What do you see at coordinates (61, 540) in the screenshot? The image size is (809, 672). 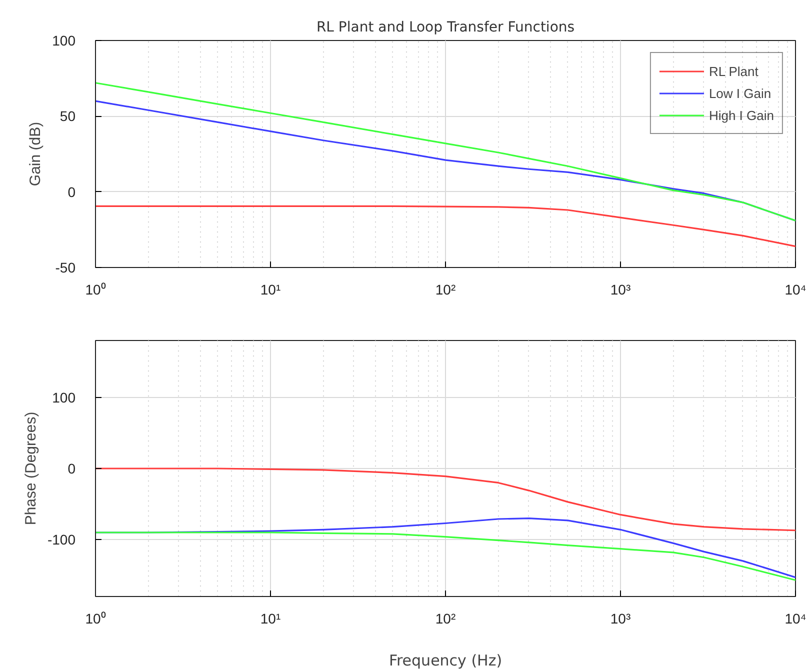 I see `y-tick-label: -100` at bounding box center [61, 540].